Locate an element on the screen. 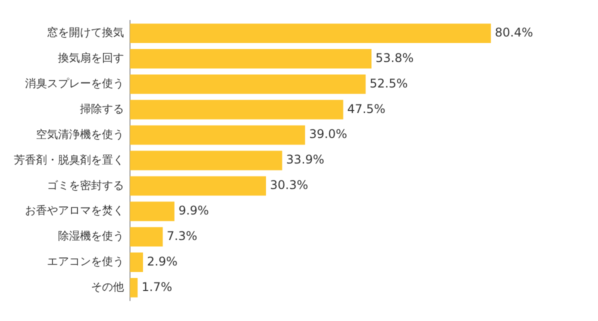 This screenshot has height=321, width=598. data-label: 1.7% is located at coordinates (157, 287).